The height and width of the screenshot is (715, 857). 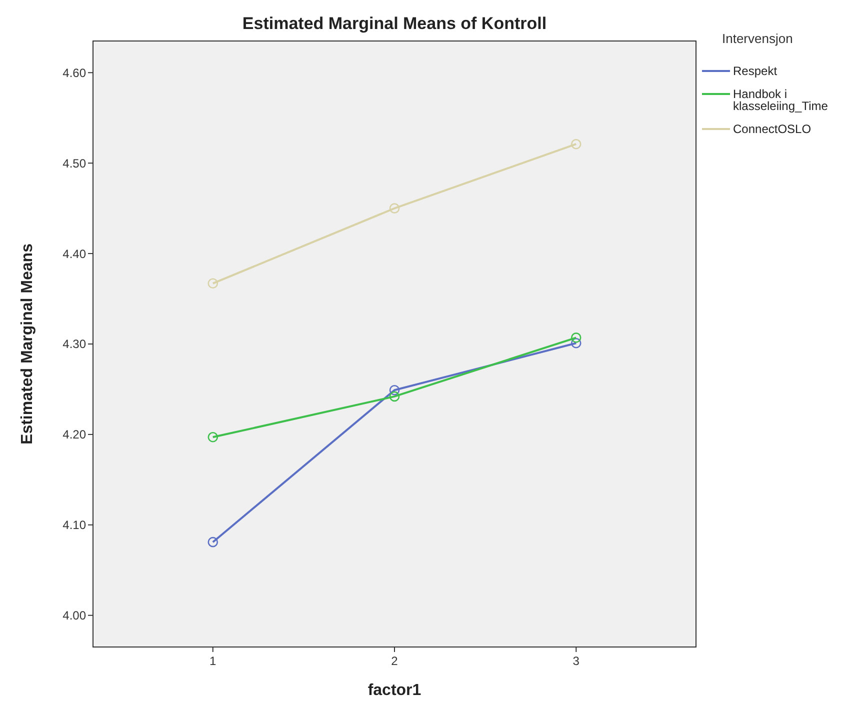 I want to click on y-tick-label: 4.10, so click(x=74, y=525).